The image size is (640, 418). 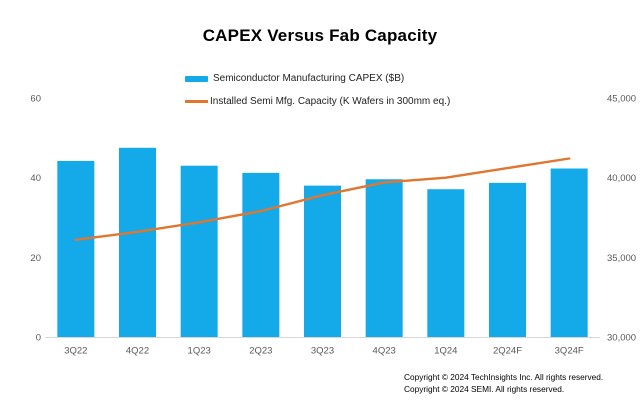 I want to click on right-axis-tick-label: 30,000, so click(x=621, y=338).